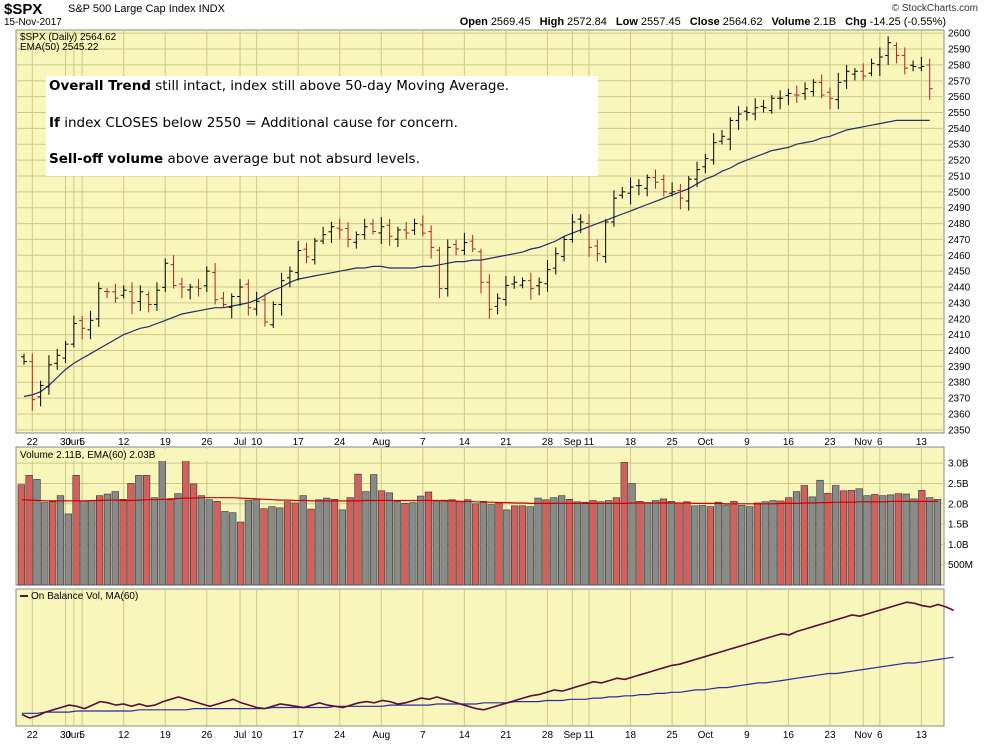 This screenshot has width=990, height=744. Describe the element at coordinates (959, 240) in the screenshot. I see `y-tick-label: 2470` at that location.